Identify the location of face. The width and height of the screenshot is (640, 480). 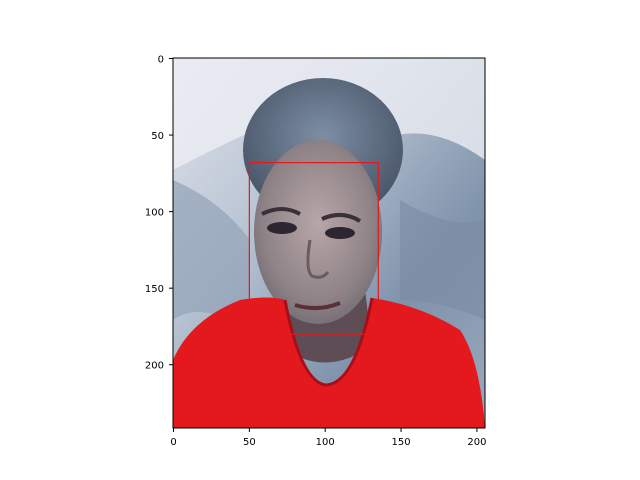
(318, 232).